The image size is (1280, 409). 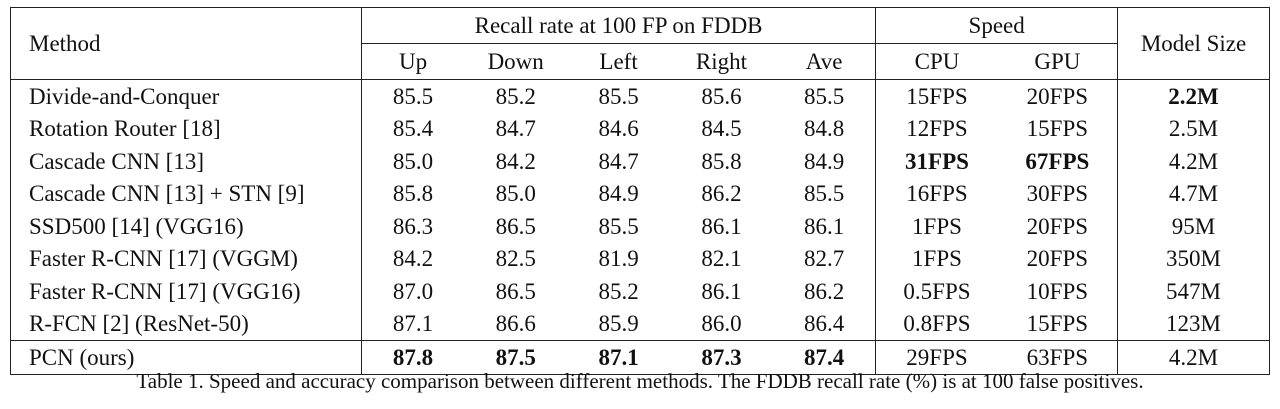 What do you see at coordinates (996, 25) in the screenshot?
I see `header-speed-group: Speed` at bounding box center [996, 25].